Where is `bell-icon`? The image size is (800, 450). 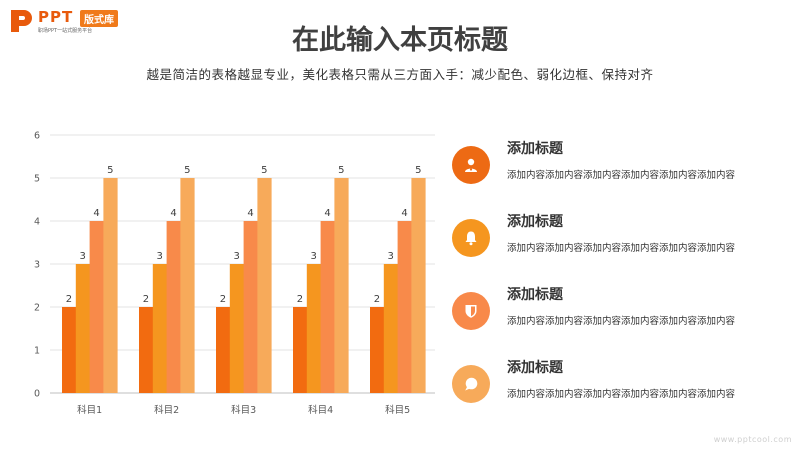 bell-icon is located at coordinates (471, 238).